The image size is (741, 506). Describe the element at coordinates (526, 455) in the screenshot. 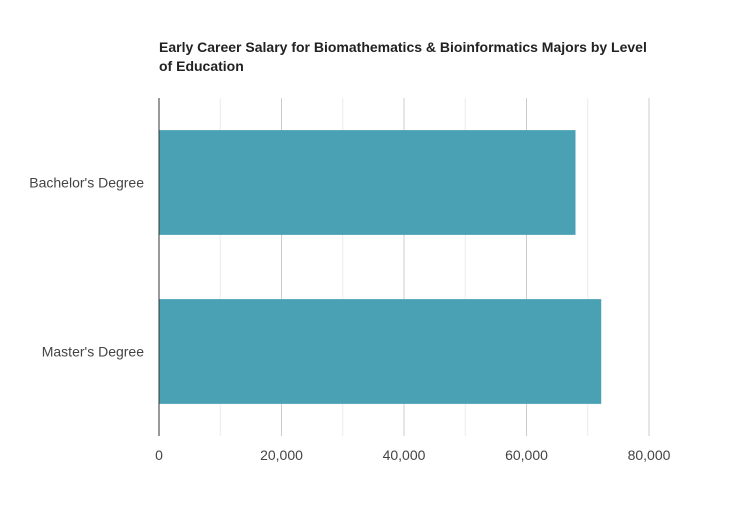

I see `x-tick-label: 60,000` at that location.